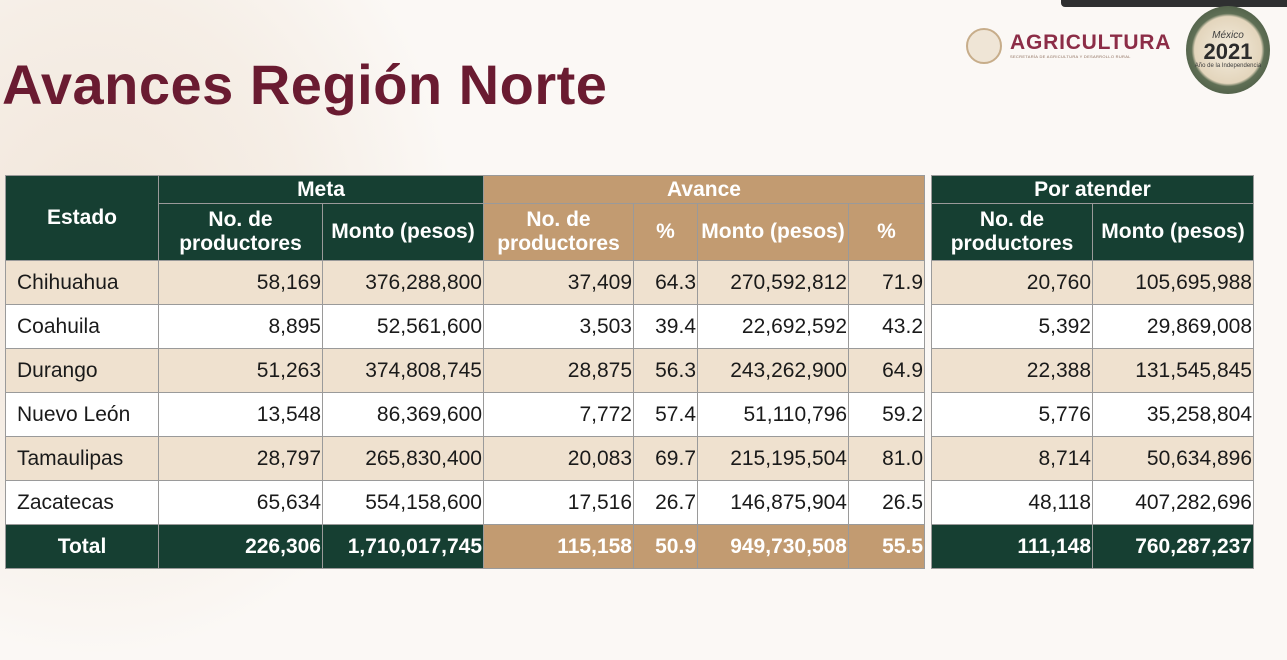 The height and width of the screenshot is (660, 1287). I want to click on header-por-atender: Por atender, so click(1092, 189).